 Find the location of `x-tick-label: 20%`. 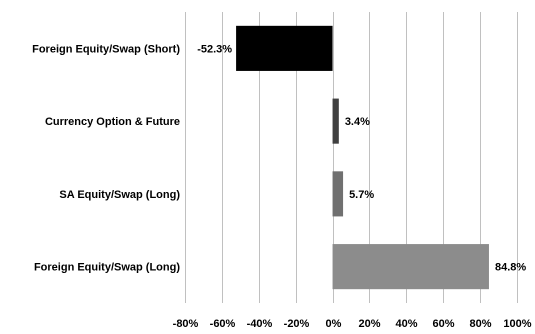

x-tick-label: 20% is located at coordinates (369, 323).